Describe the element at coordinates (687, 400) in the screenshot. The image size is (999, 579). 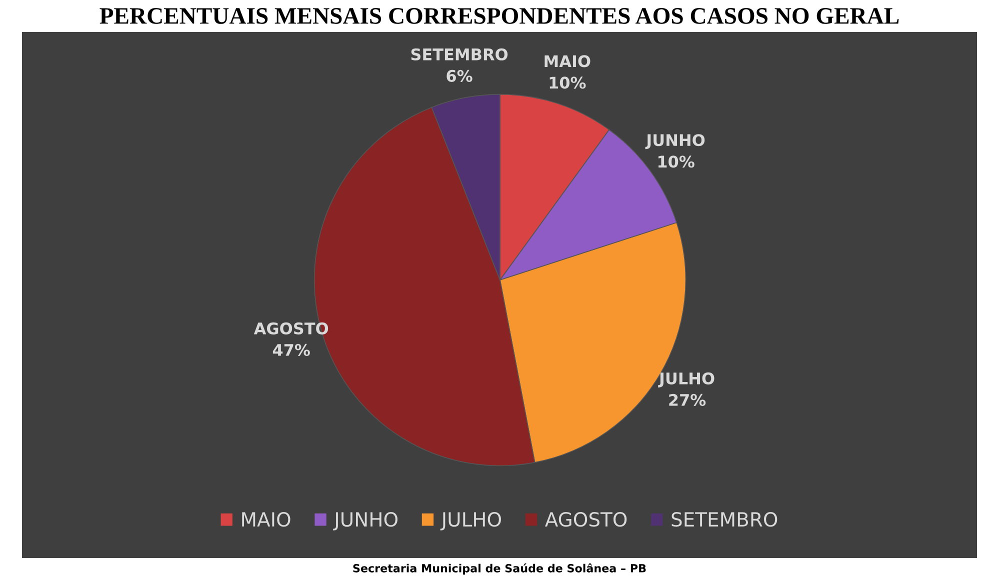
I see `data-label: 27%` at that location.